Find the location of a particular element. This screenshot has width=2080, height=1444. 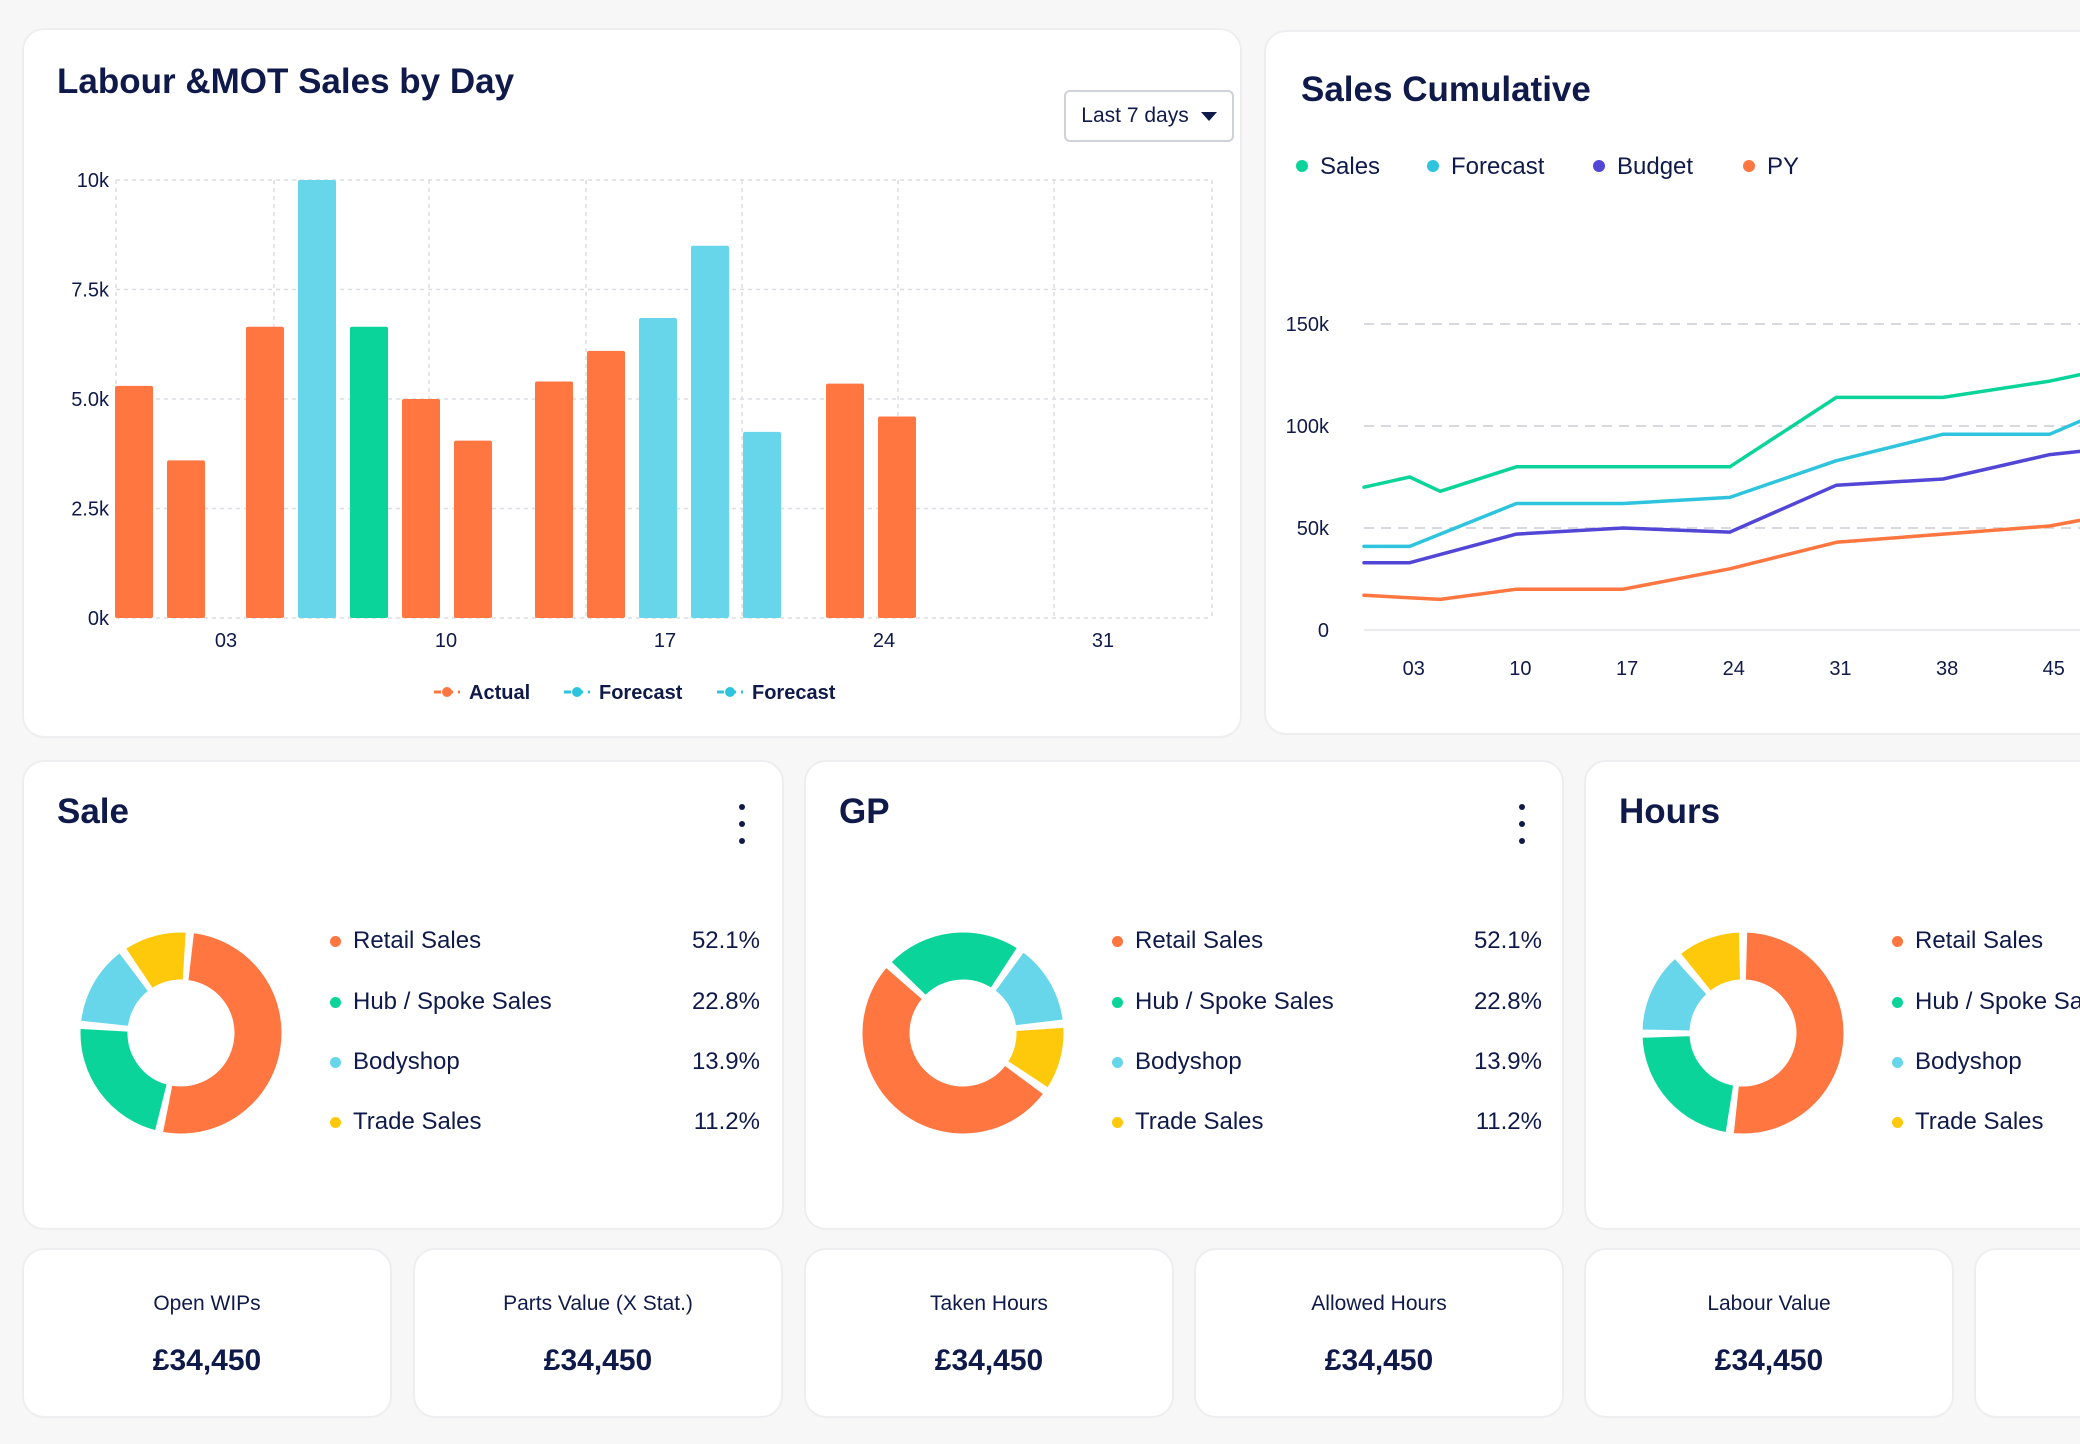

range-select: Last 7 days is located at coordinates (1149, 116).